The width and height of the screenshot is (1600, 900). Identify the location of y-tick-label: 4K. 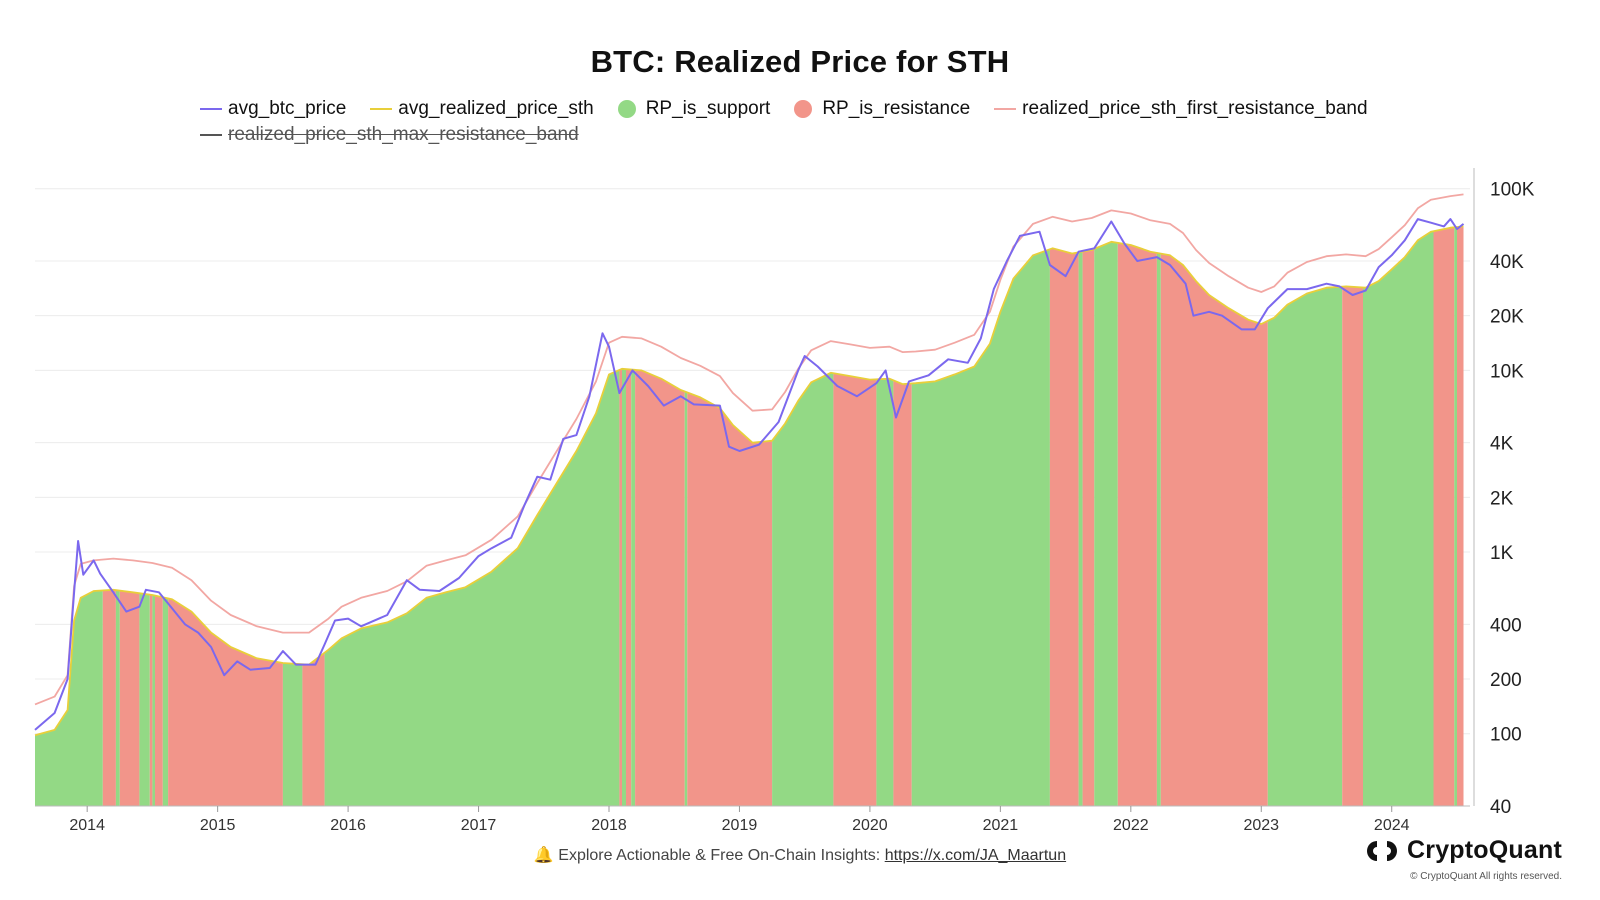
(1502, 444).